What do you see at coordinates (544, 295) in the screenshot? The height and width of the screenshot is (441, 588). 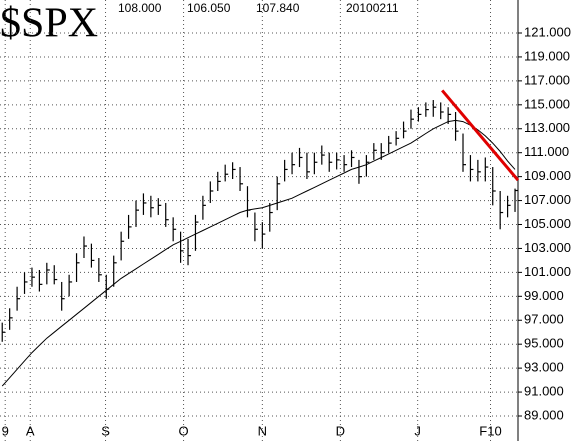 I see `y-tick-label: 99.000` at bounding box center [544, 295].